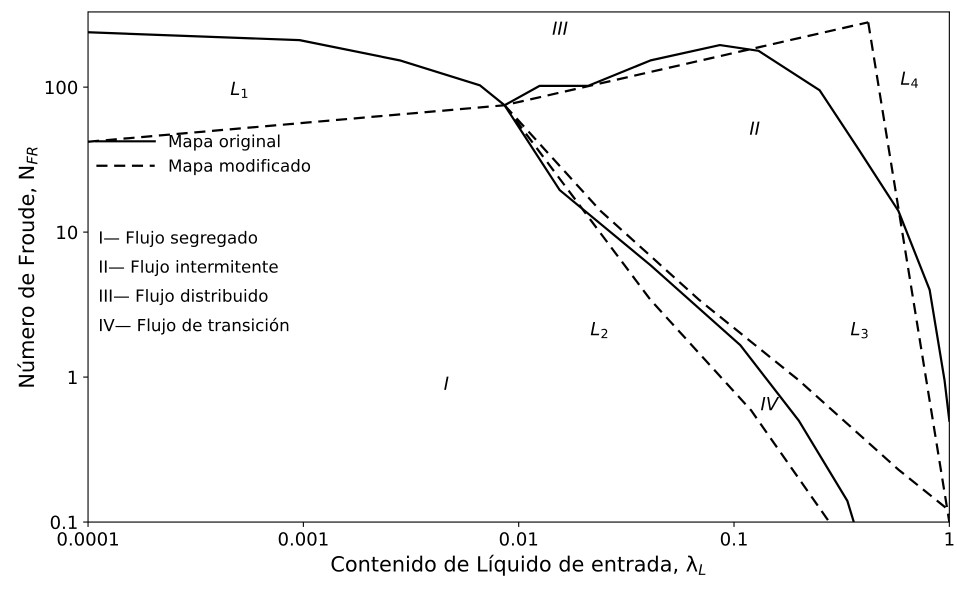  What do you see at coordinates (62, 87) in the screenshot?
I see `y-tick-label: 100` at bounding box center [62, 87].